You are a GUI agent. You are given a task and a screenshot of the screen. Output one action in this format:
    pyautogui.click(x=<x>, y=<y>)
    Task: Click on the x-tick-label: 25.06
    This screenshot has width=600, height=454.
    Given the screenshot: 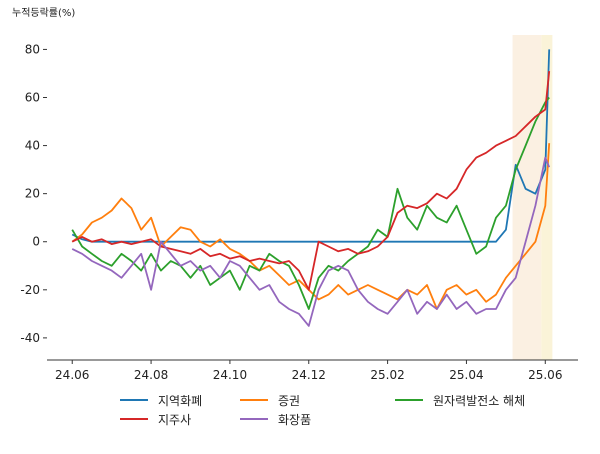 What is the action you would take?
    pyautogui.click(x=545, y=375)
    